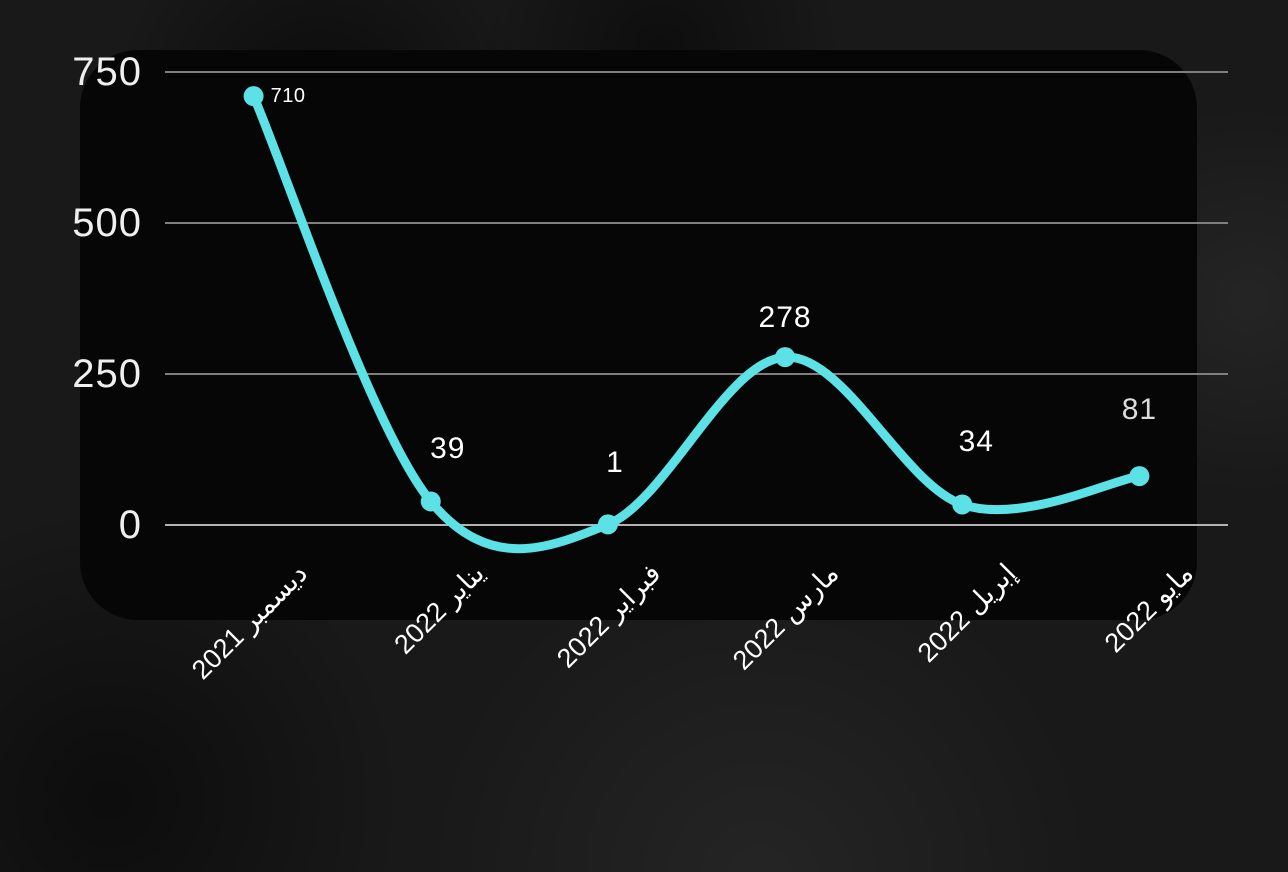 The width and height of the screenshot is (1288, 872). I want to click on y-tick-label: 750, so click(107, 72).